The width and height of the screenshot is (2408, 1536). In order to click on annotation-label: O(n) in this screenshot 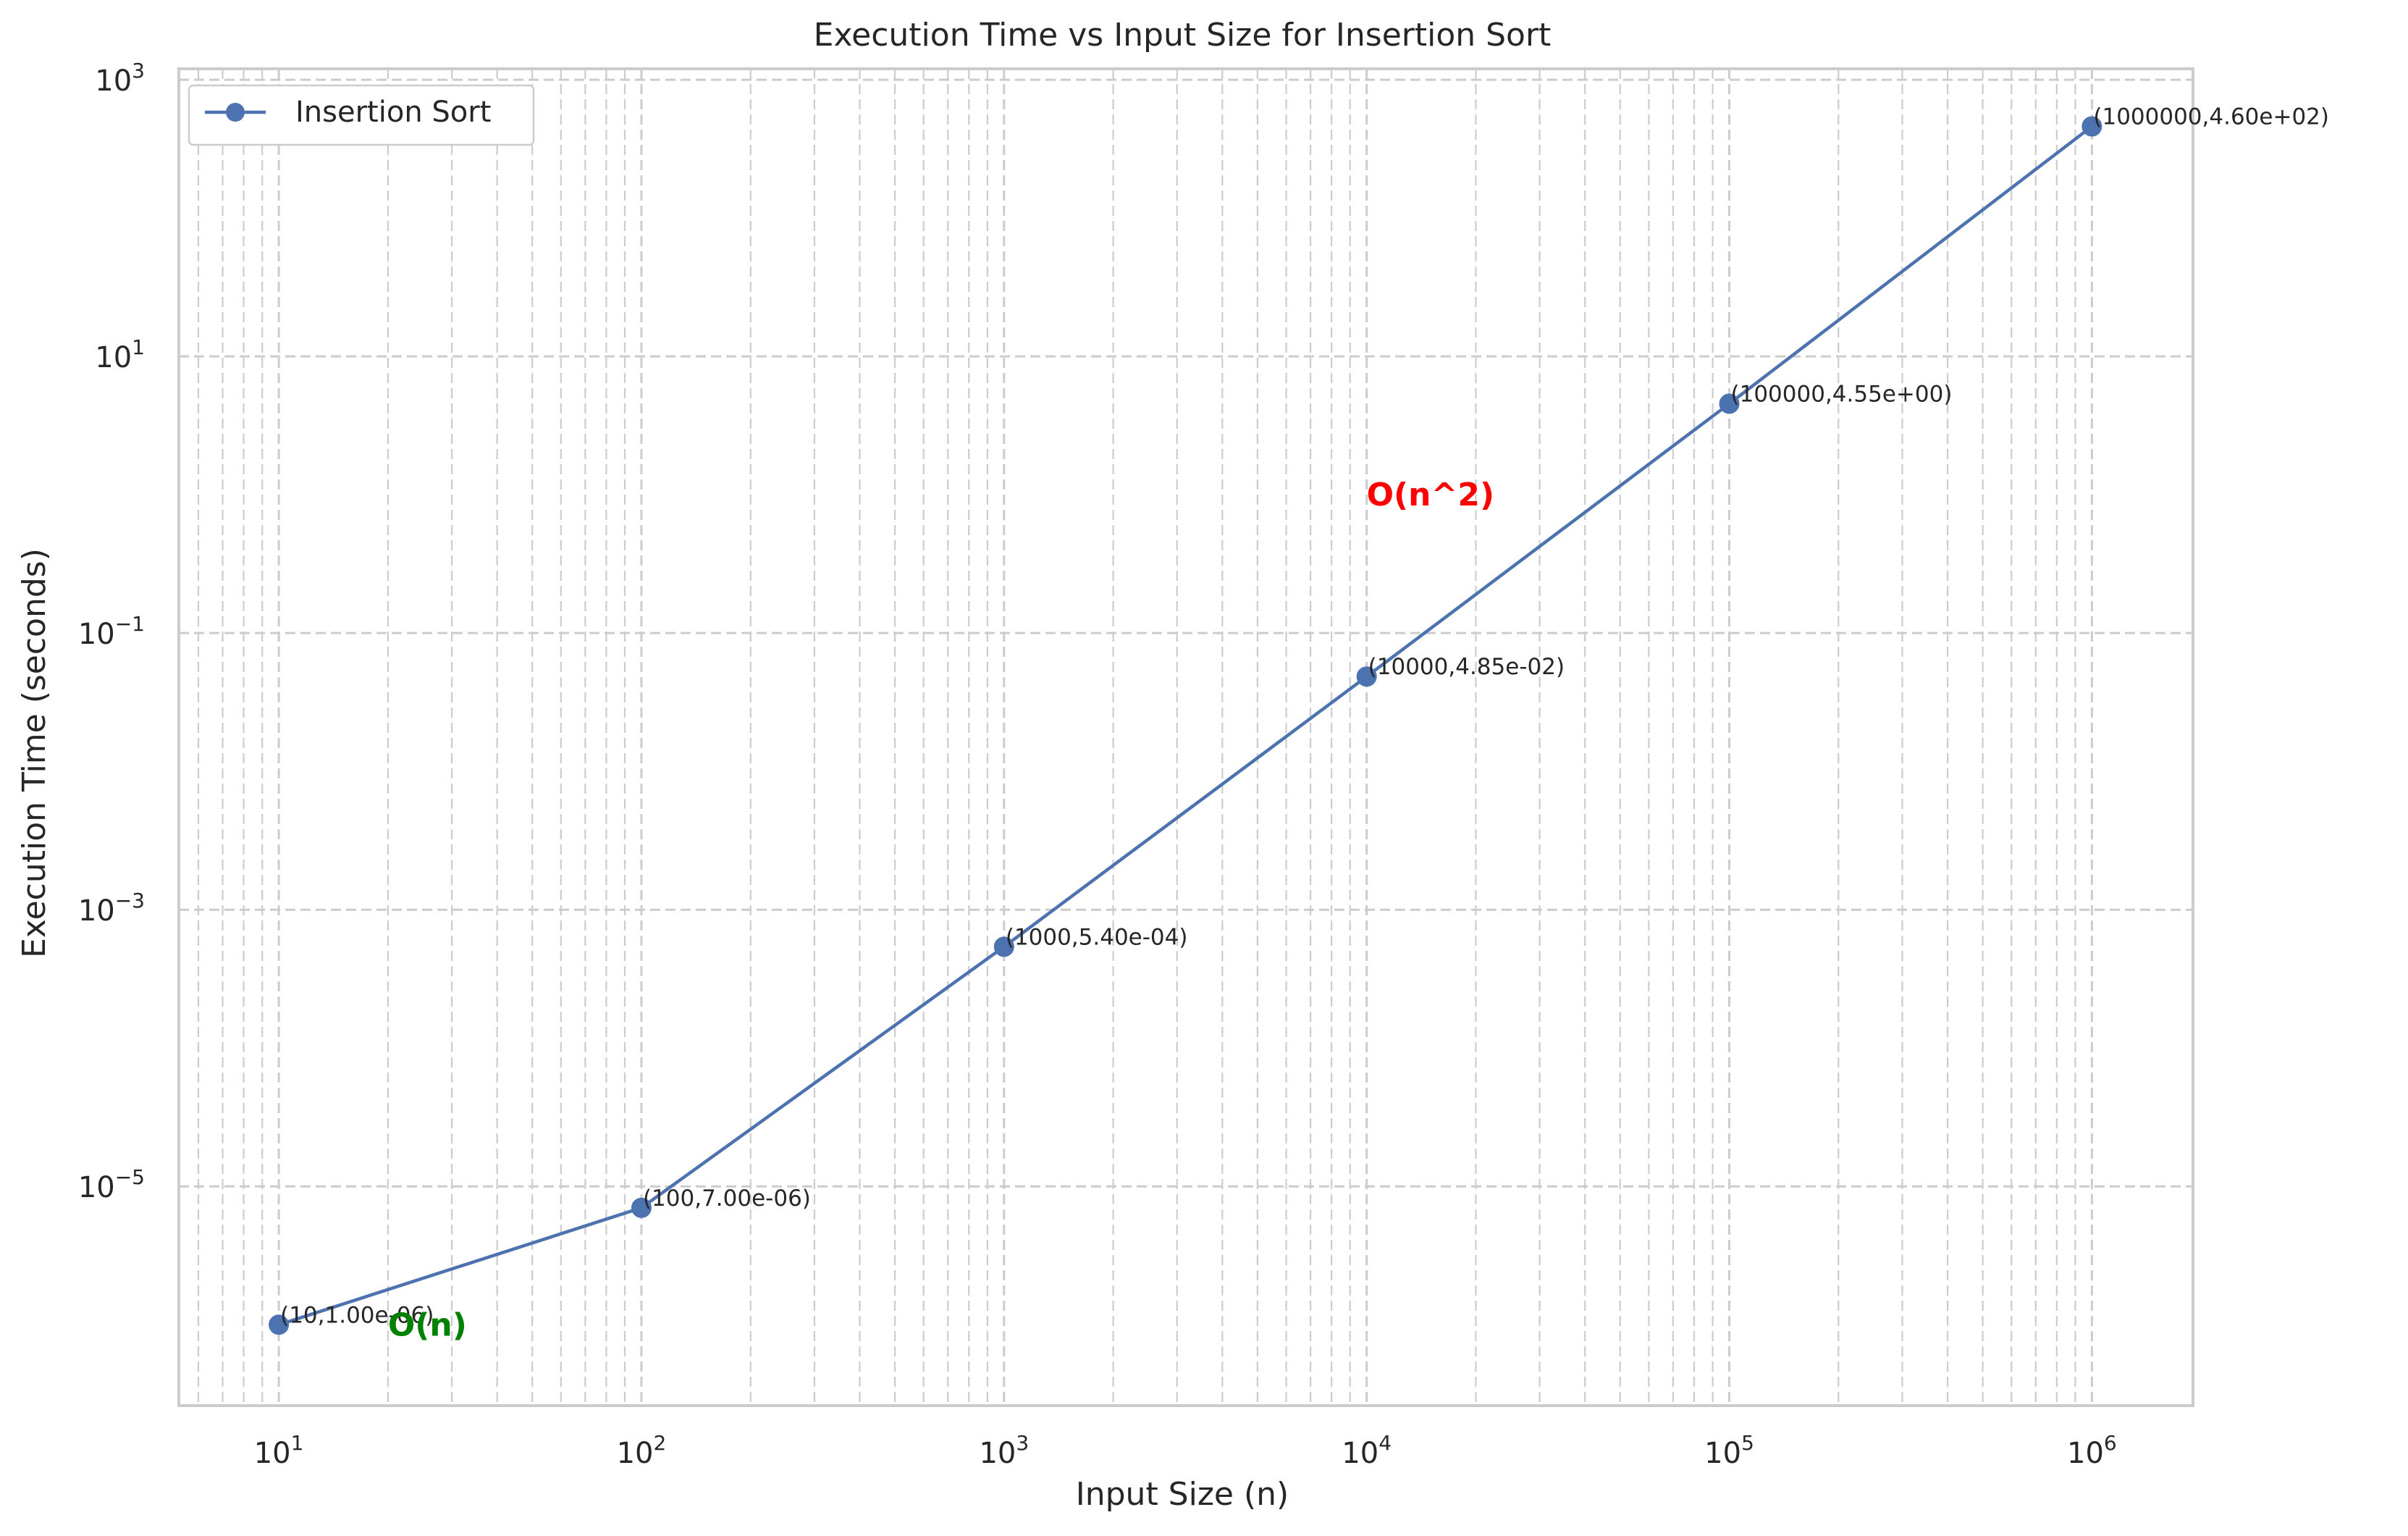, I will do `click(427, 1324)`.